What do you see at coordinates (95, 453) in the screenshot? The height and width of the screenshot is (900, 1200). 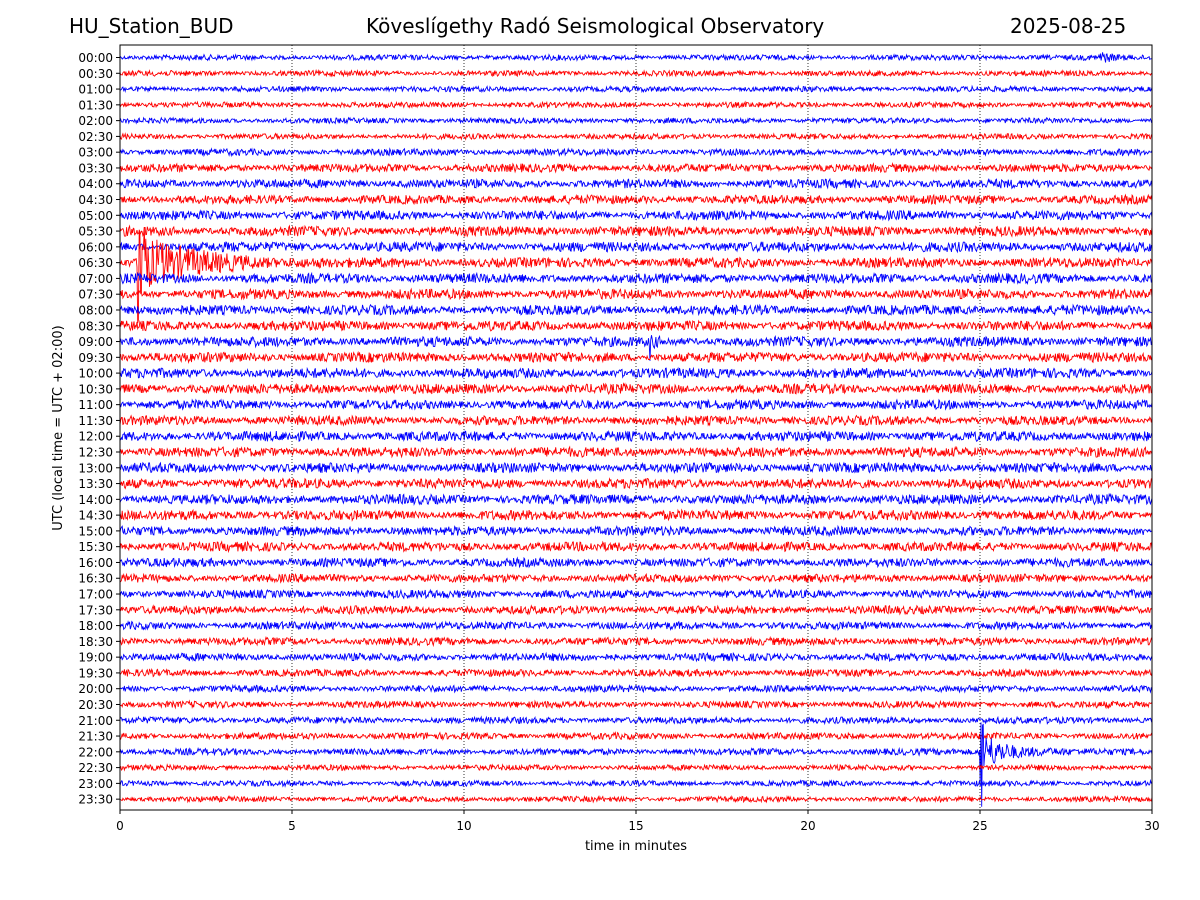 I see `y-tick-label: 12:30` at bounding box center [95, 453].